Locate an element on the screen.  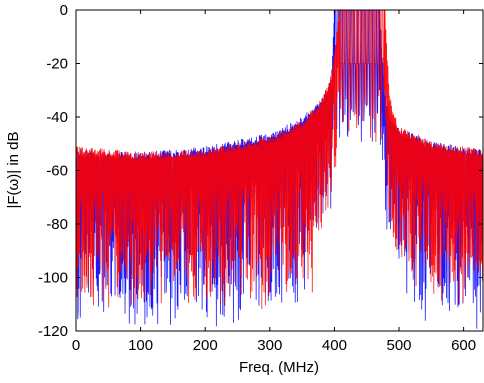
y-tick-label-5: -100 is located at coordinates (53, 278).